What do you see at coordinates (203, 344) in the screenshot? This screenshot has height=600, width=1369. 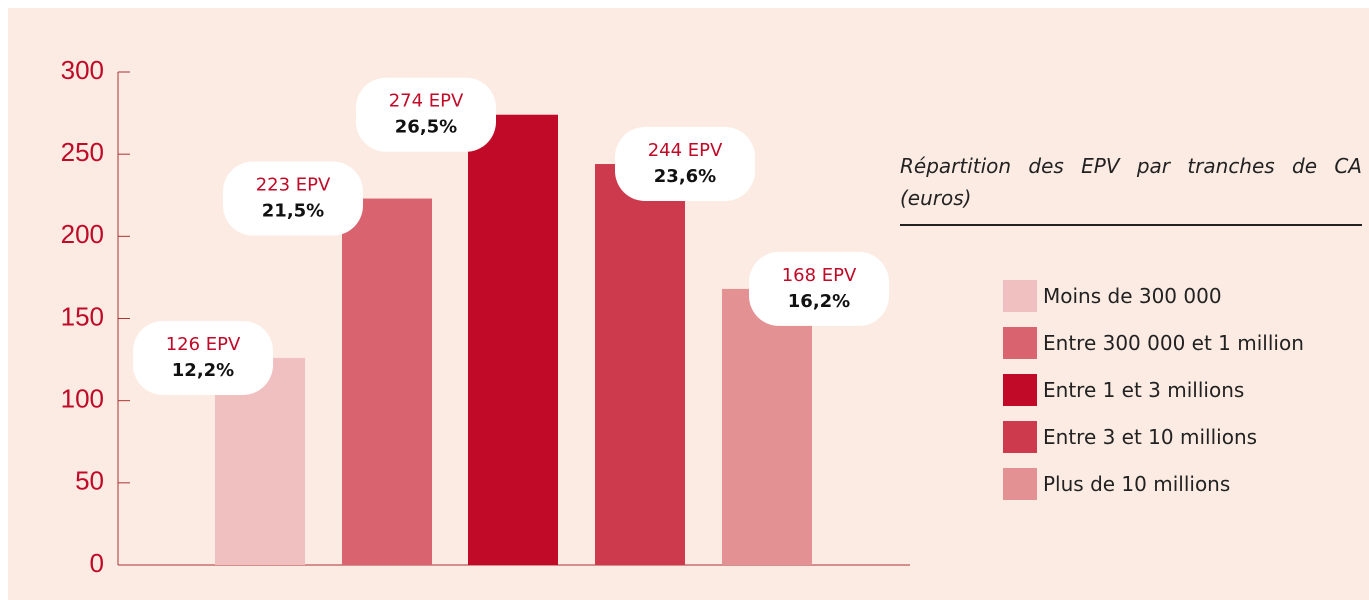 I see `value-label: 126 EPV` at bounding box center [203, 344].